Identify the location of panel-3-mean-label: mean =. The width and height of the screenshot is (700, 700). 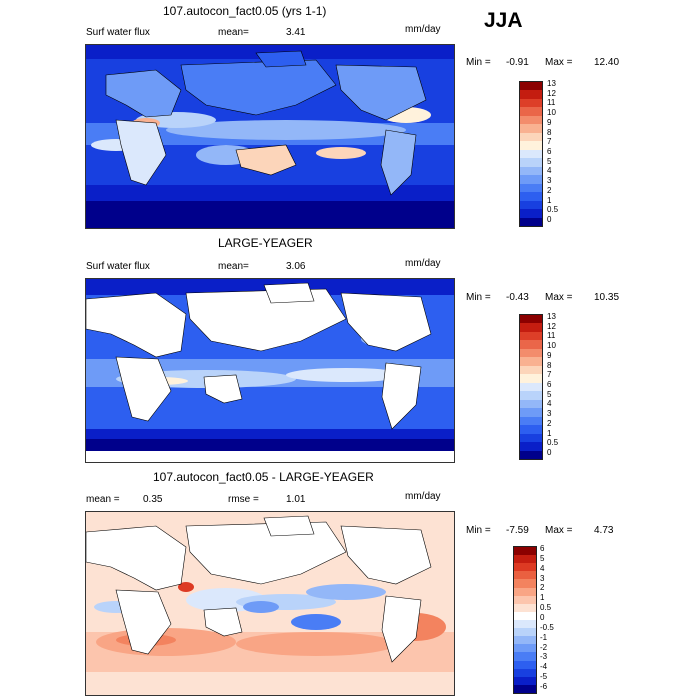
(103, 499).